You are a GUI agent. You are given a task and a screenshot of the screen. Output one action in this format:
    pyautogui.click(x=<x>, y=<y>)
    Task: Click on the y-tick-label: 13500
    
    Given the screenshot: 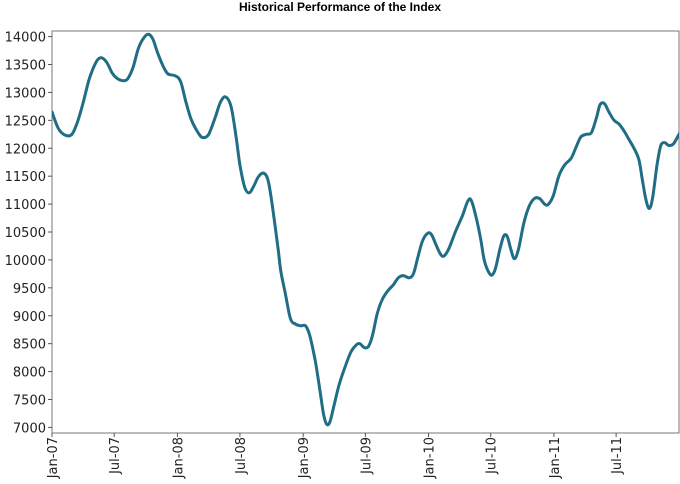 What is the action you would take?
    pyautogui.click(x=25, y=66)
    